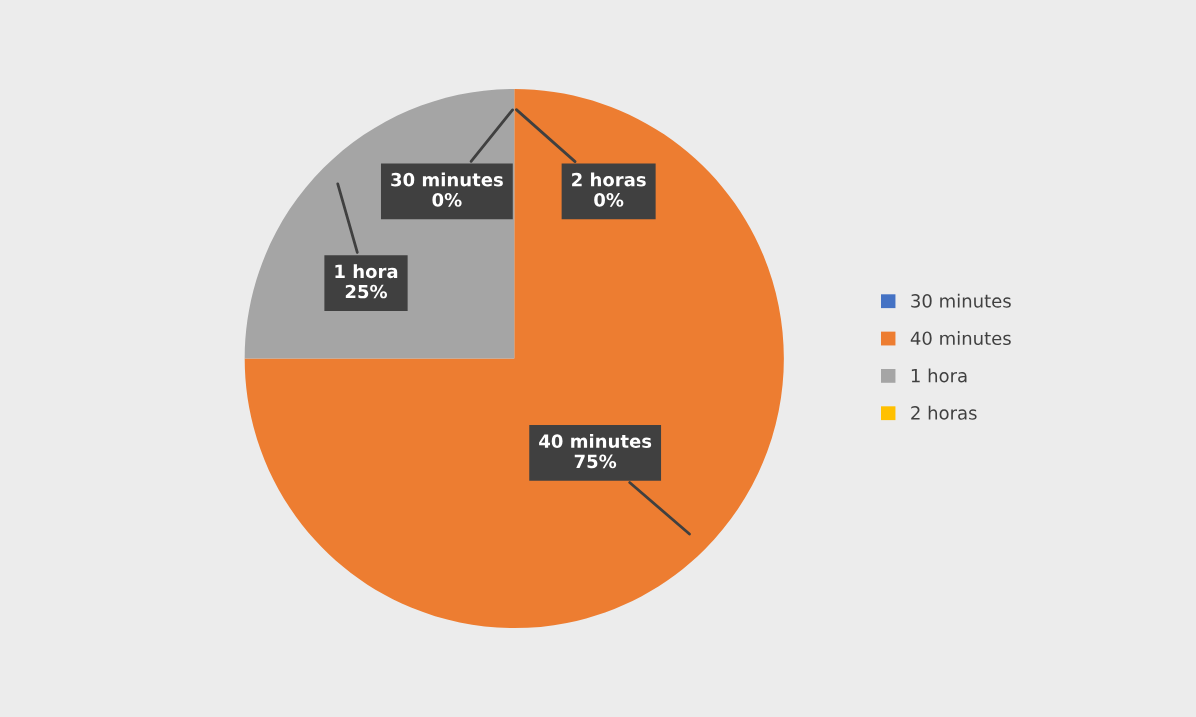 Image resolution: width=1196 pixels, height=717 pixels. What do you see at coordinates (595, 461) in the screenshot?
I see `data-label: 75%` at bounding box center [595, 461].